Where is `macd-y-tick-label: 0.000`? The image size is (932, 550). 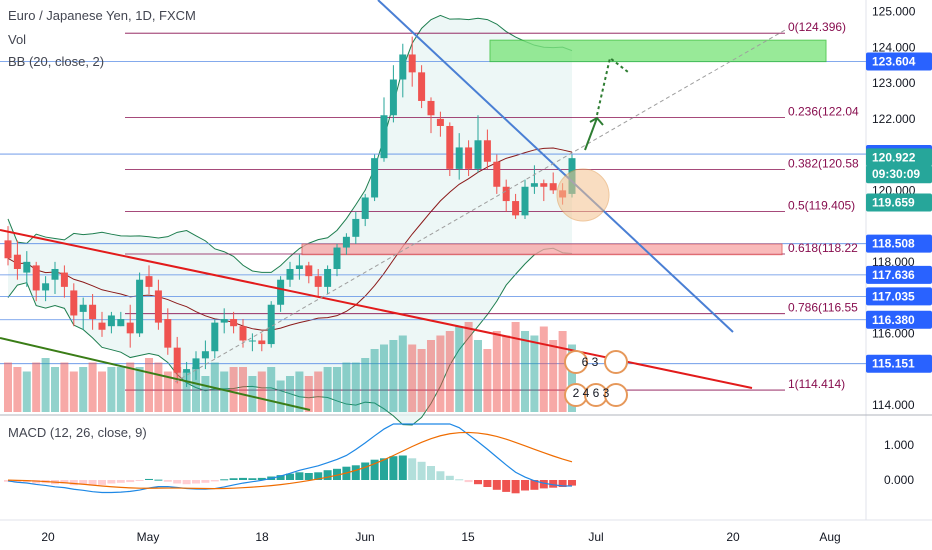 macd-y-tick-label: 0.000 is located at coordinates (899, 480).